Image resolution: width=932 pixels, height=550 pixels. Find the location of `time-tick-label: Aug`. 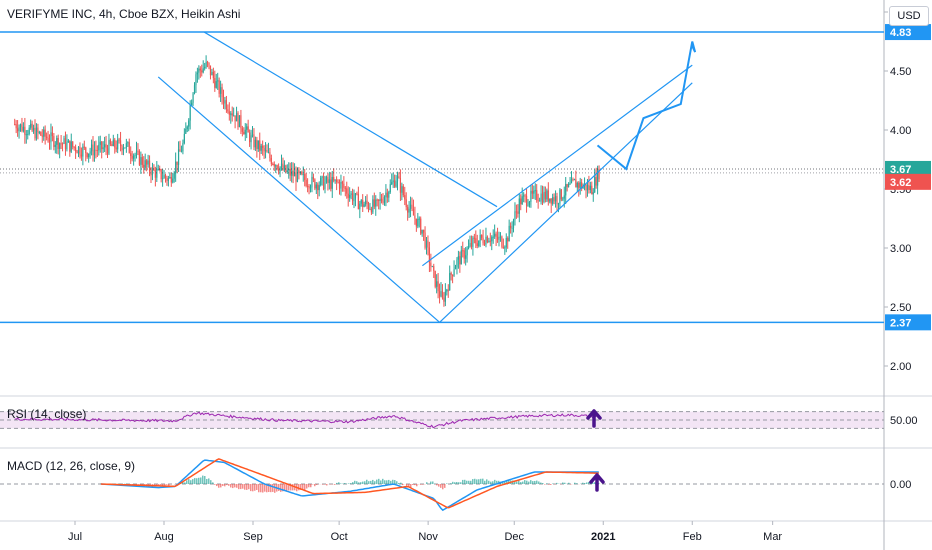

time-tick-label: Aug is located at coordinates (164, 537).